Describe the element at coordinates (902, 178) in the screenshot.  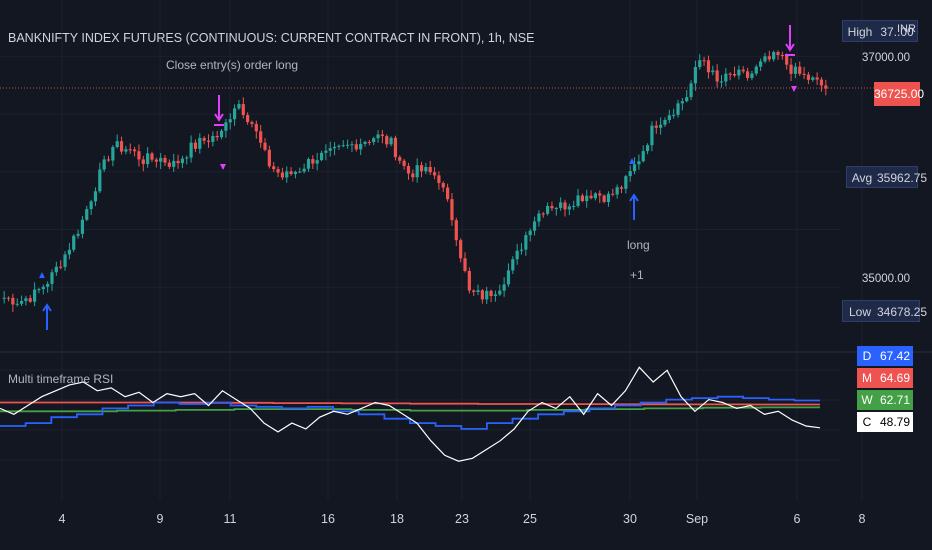
I see `avg-value: 35962.75` at that location.